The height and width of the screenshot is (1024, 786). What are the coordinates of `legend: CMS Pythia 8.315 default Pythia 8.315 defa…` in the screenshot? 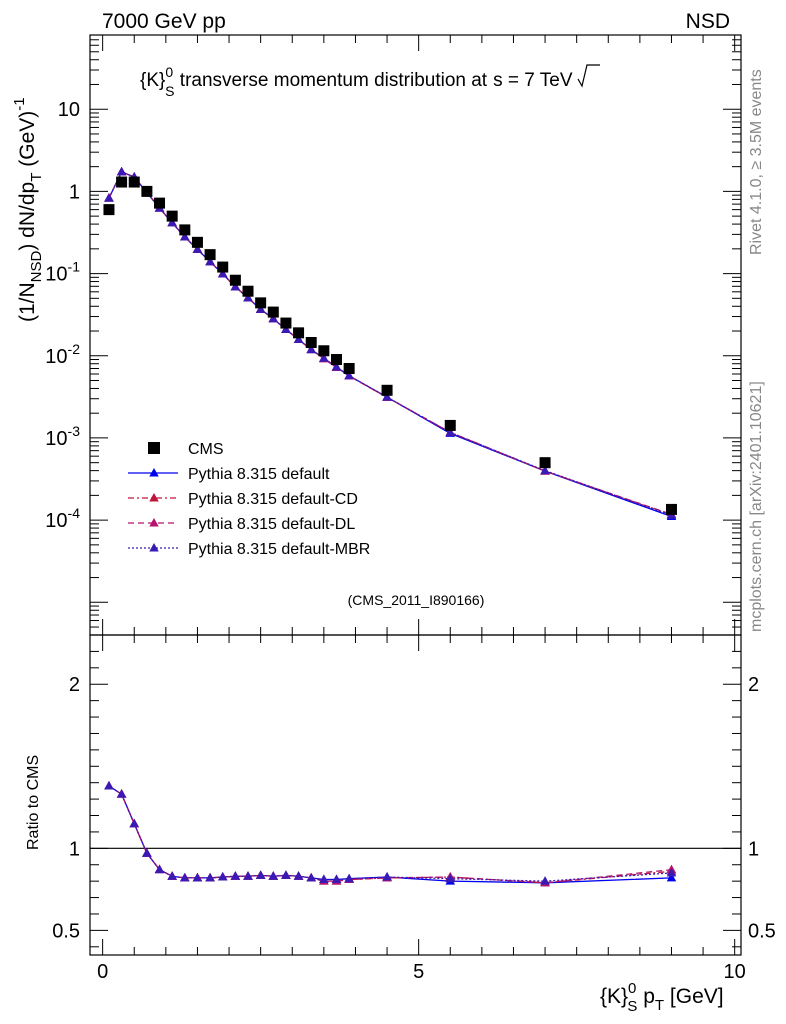 It's located at (249, 499).